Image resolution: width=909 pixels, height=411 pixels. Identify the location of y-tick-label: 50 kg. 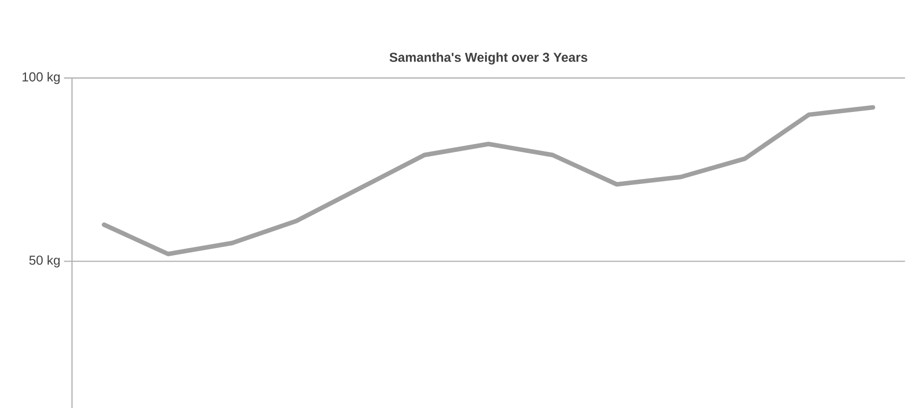
(44, 261).